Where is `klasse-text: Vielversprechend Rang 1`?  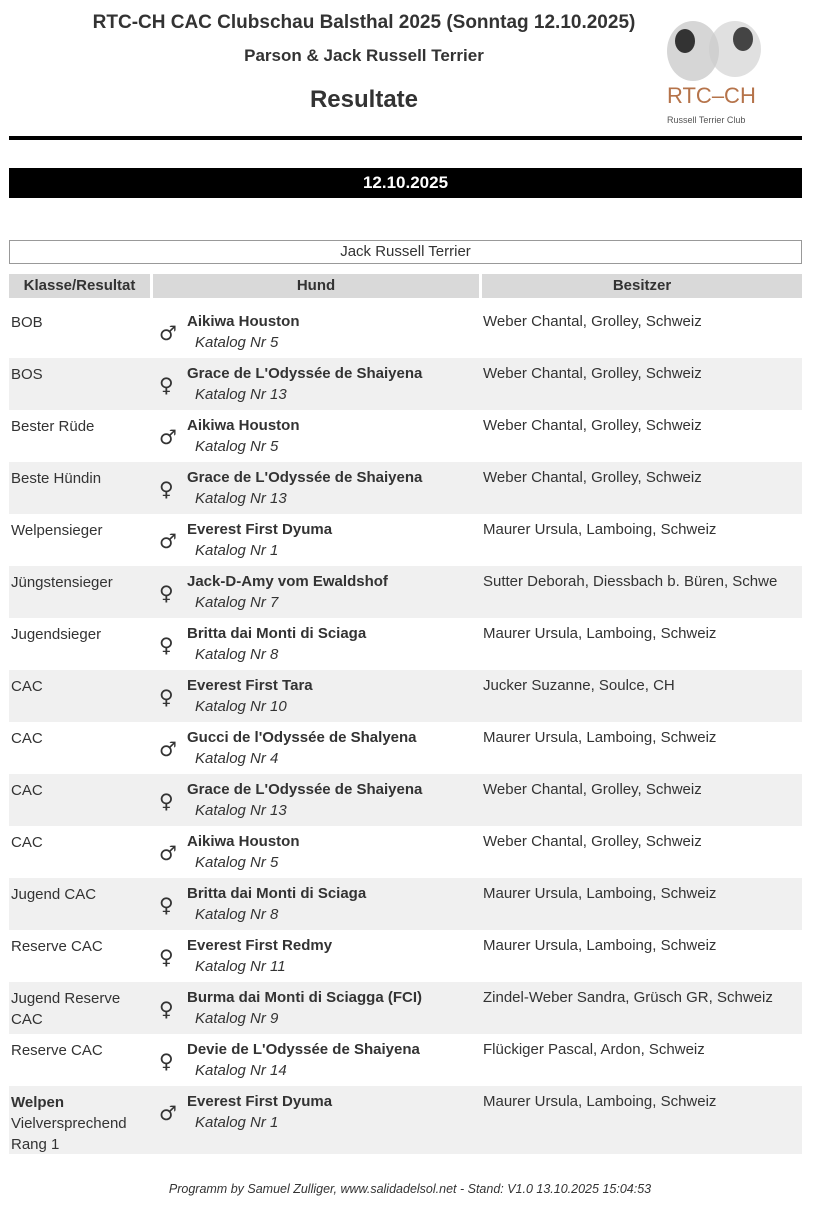 klasse-text: Vielversprechend Rang 1 is located at coordinates (69, 1134).